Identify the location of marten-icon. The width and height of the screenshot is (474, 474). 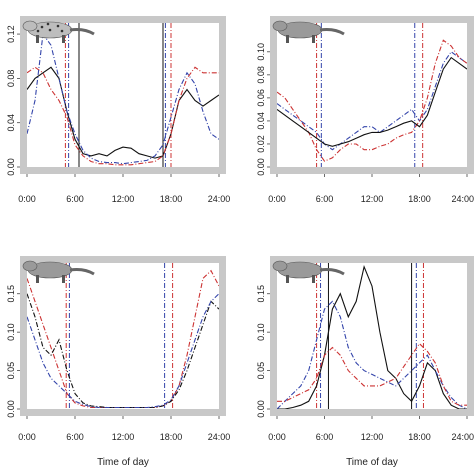
(308, 271).